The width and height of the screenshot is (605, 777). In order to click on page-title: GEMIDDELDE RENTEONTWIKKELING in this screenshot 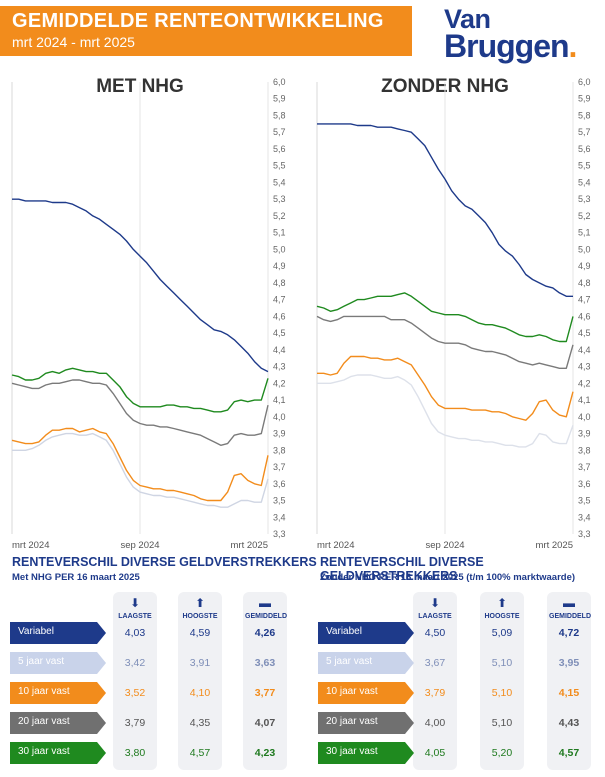, I will do `click(198, 21)`.